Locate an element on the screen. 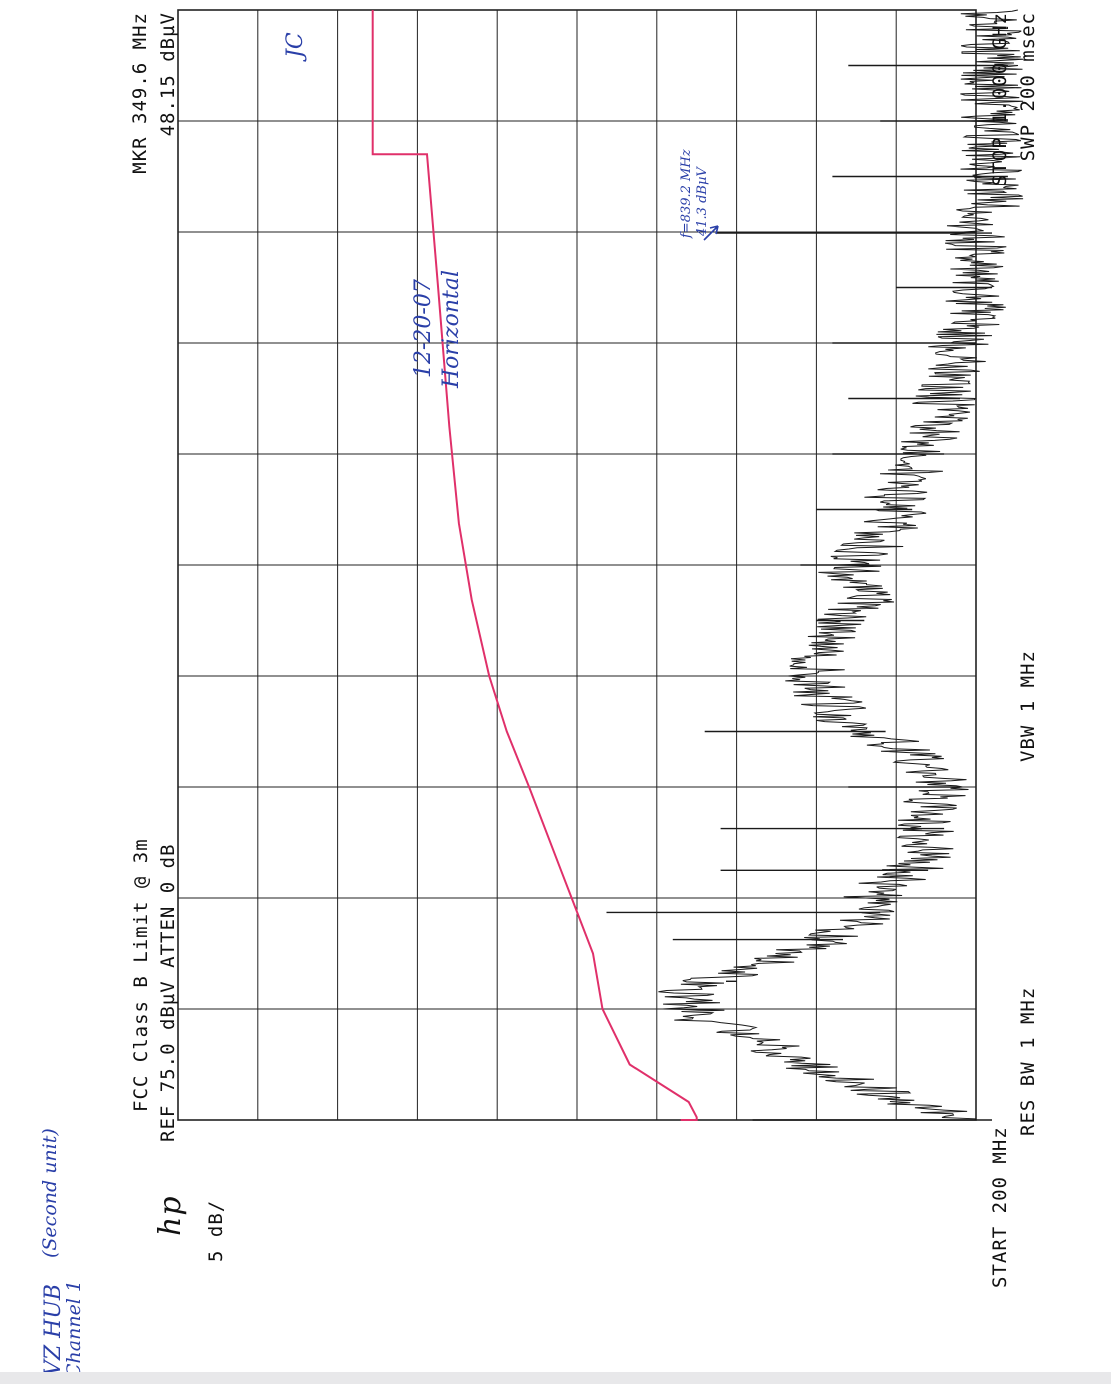 This screenshot has height=1384, width=1111. handwritten-initials: JC is located at coordinates (295, 47).